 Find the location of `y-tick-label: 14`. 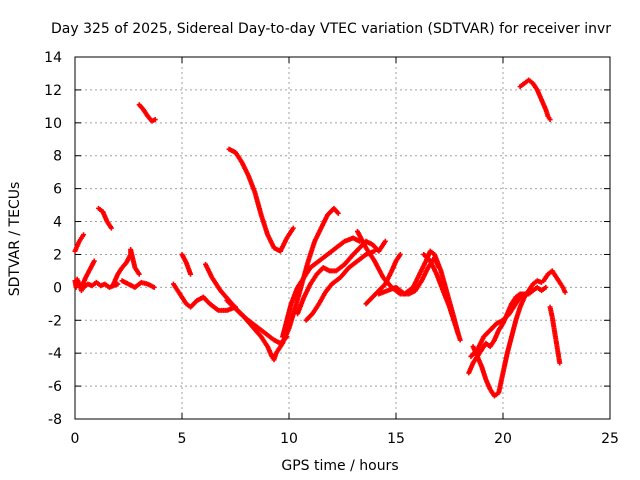

y-tick-label: 14 is located at coordinates (53, 58).